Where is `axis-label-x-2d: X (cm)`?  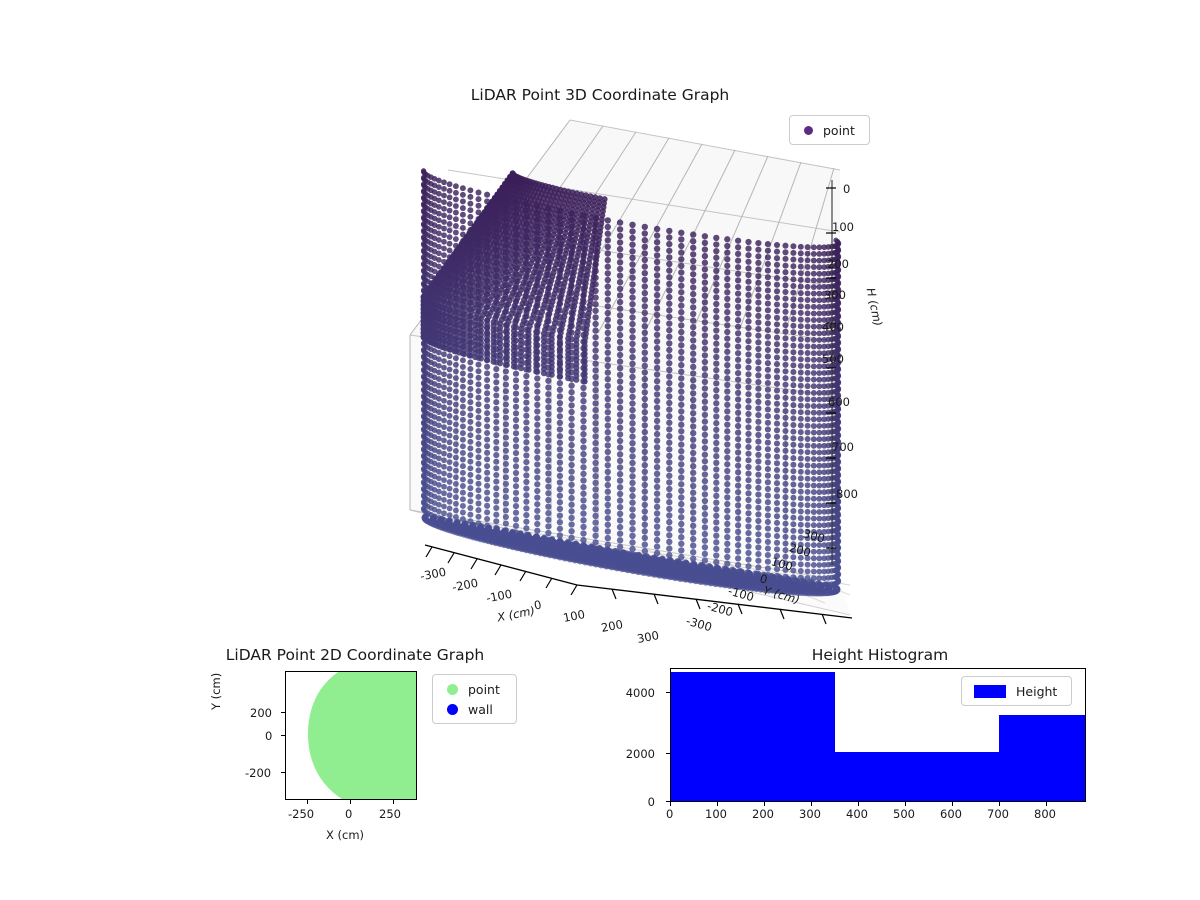 axis-label-x-2d: X (cm) is located at coordinates (345, 835).